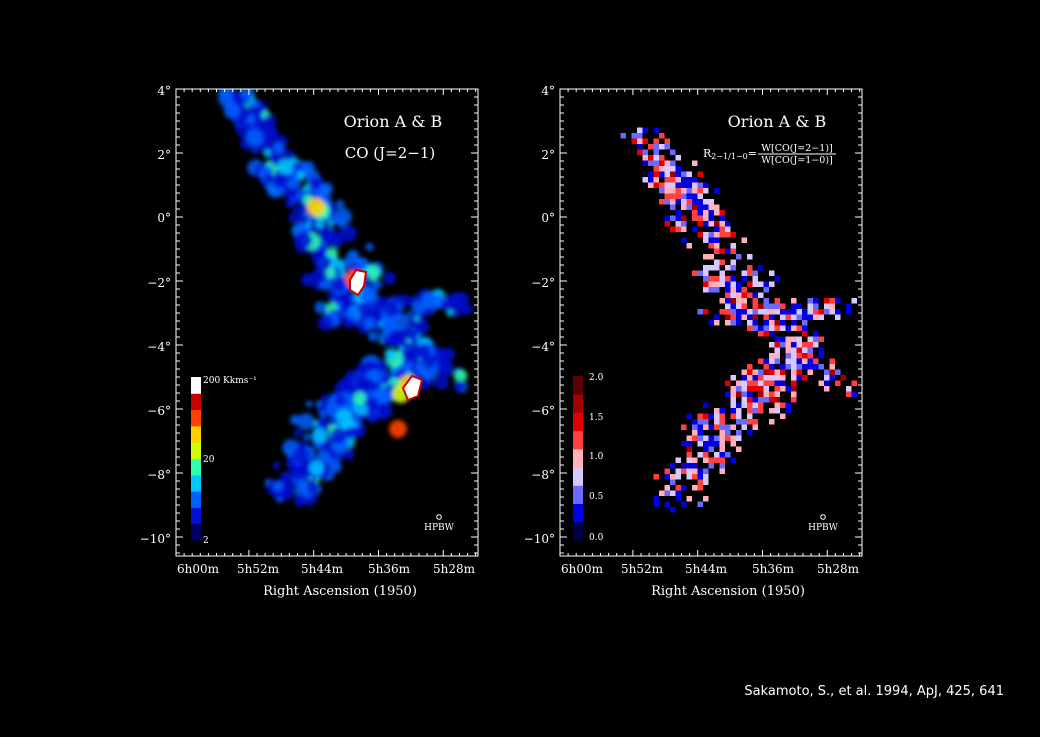 This screenshot has width=1040, height=737. I want to click on y-tick-label: 0°, so click(548, 218).